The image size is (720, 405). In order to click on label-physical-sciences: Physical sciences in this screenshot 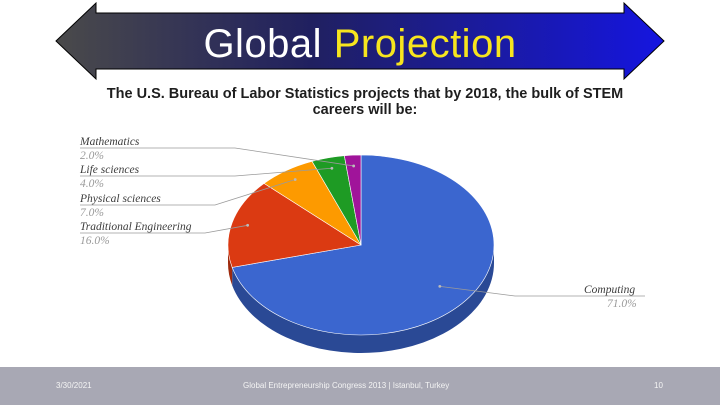, I will do `click(120, 199)`.